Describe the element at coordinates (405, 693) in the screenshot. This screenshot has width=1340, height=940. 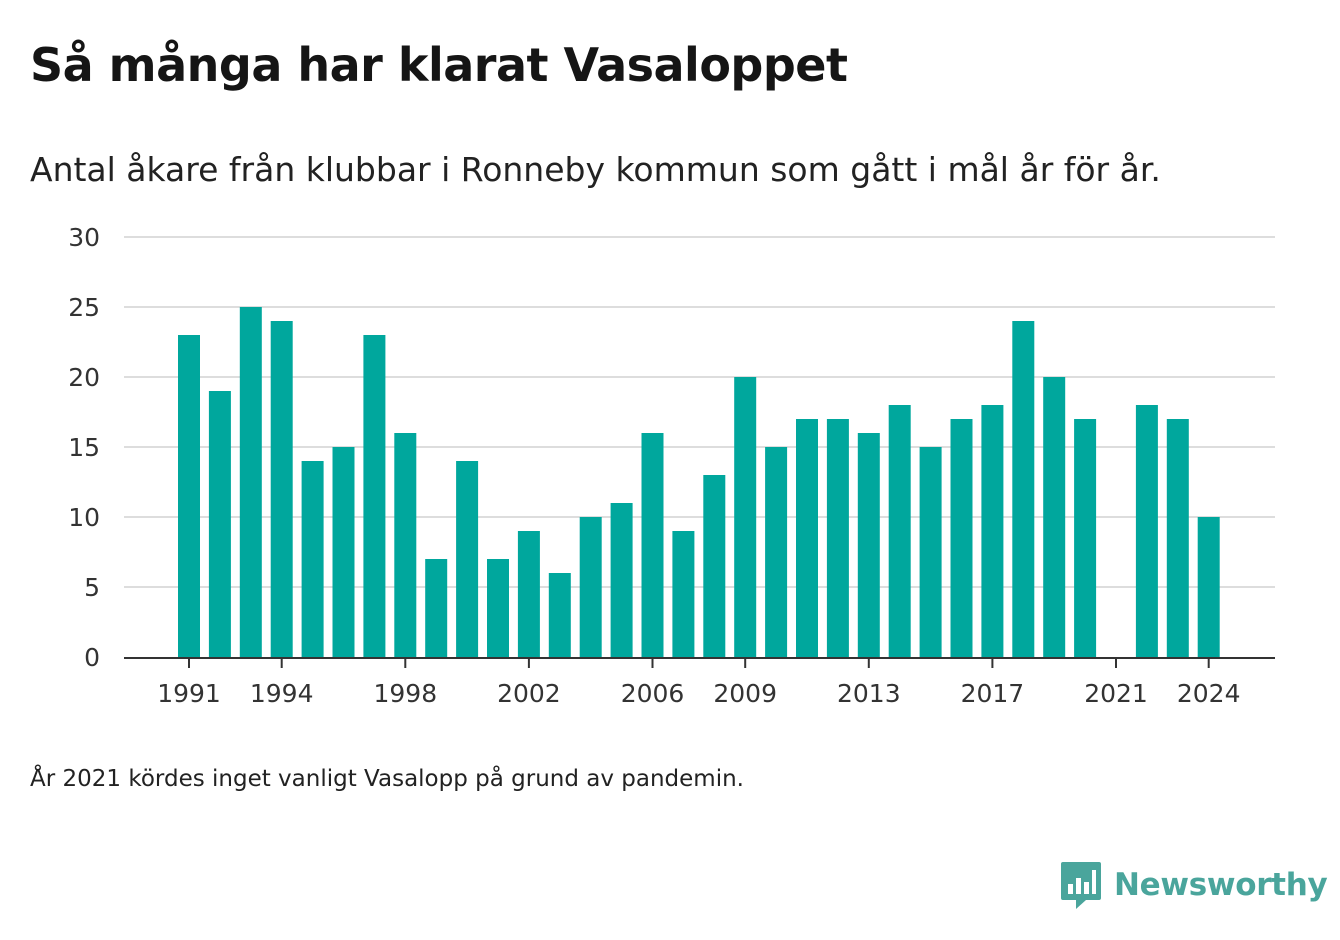
I see `x-tick-label: 1998` at that location.